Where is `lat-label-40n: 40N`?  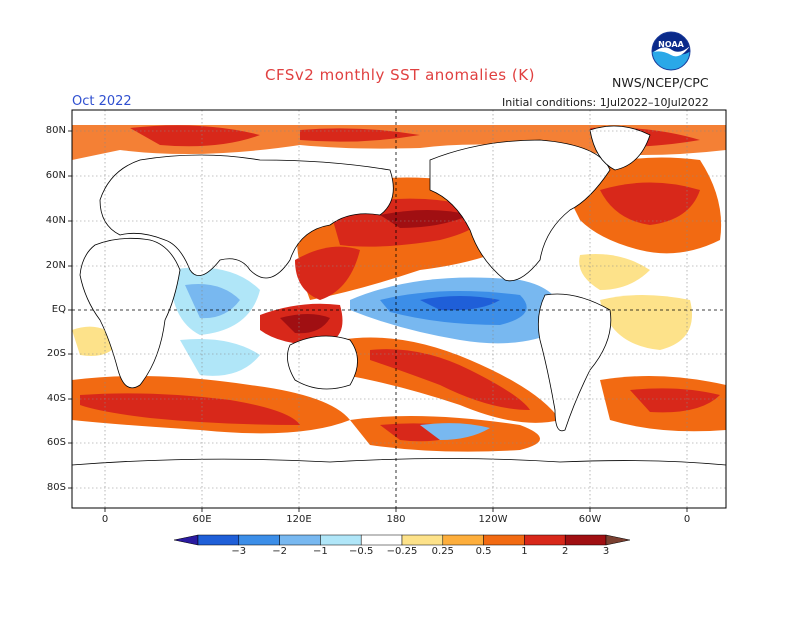 lat-label-40n: 40N is located at coordinates (55, 220).